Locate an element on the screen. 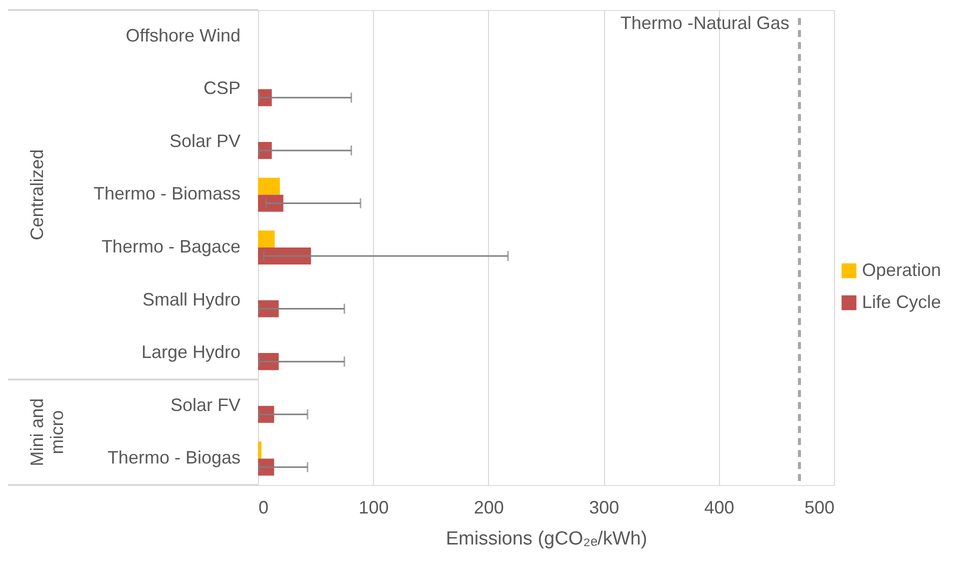 The height and width of the screenshot is (573, 953). ref-line-label: Thermo -Natural Gas is located at coordinates (705, 23).